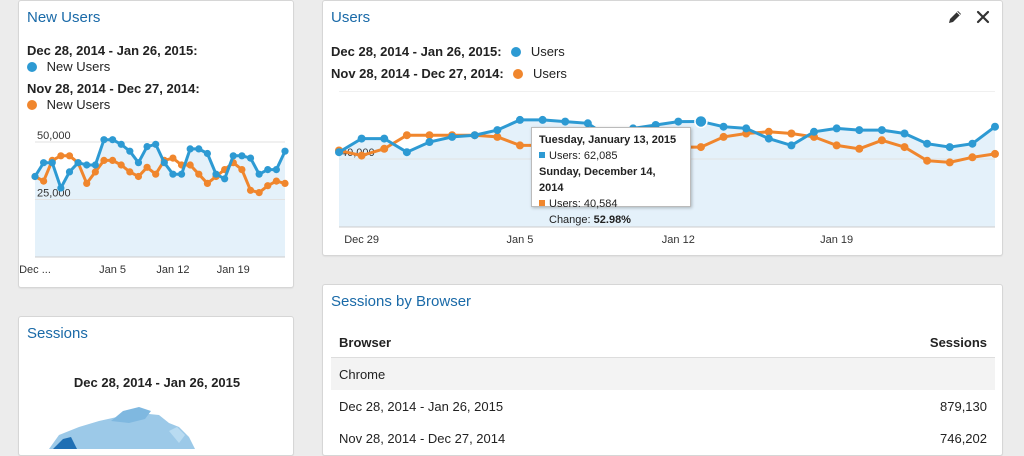 Image resolution: width=1024 pixels, height=456 pixels. What do you see at coordinates (955, 19) in the screenshot?
I see `pencil-icon` at bounding box center [955, 19].